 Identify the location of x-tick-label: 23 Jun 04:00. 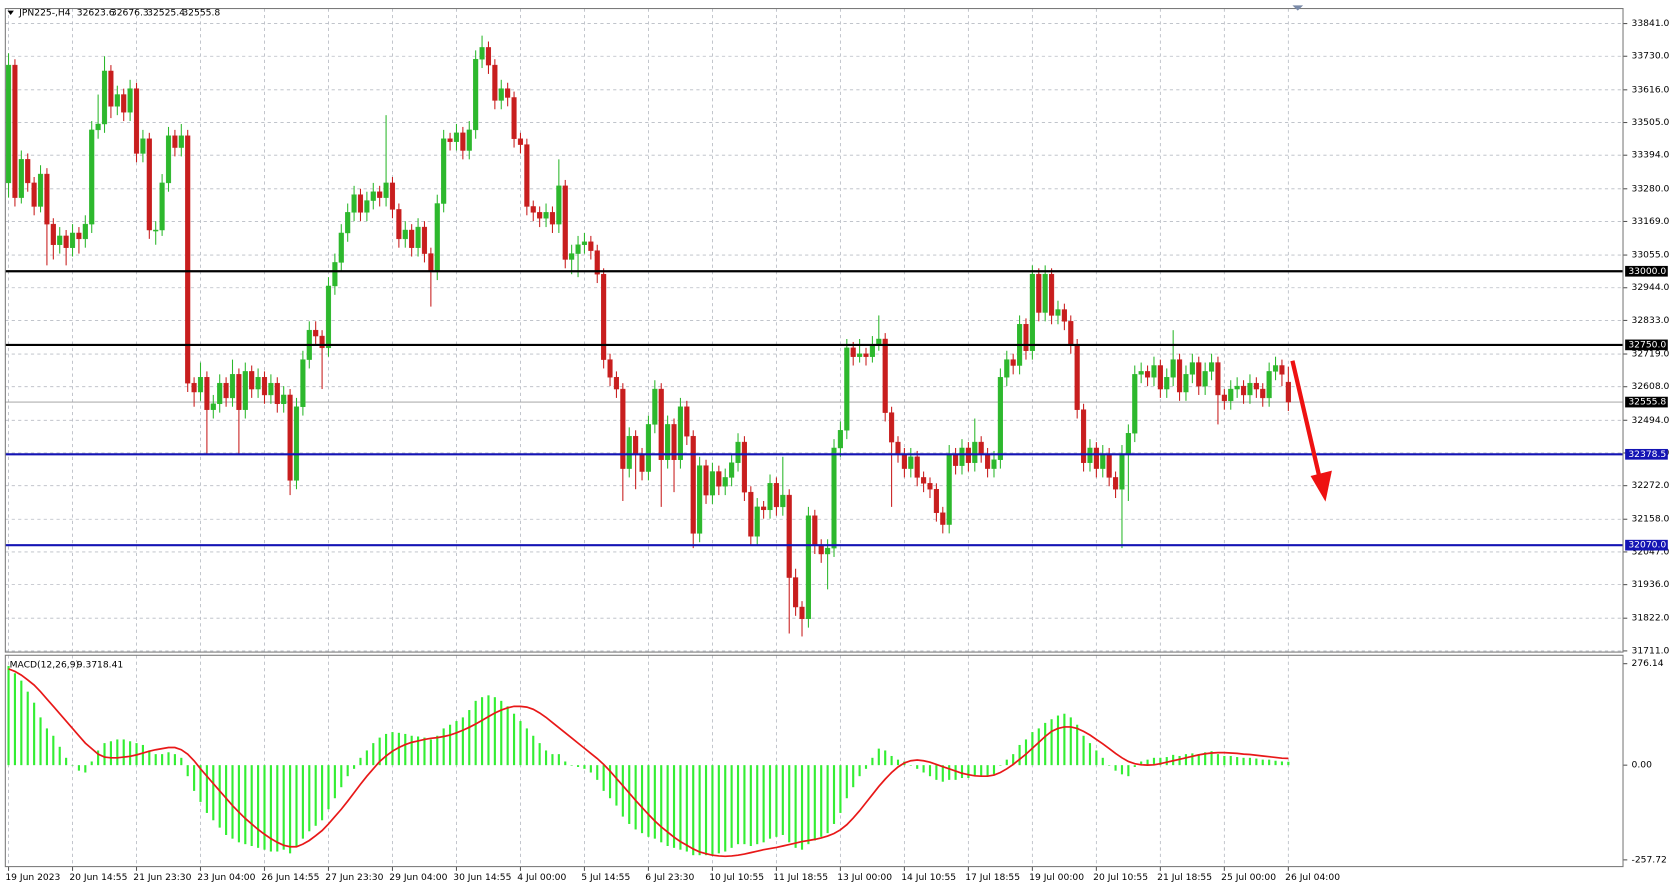
(226, 877).